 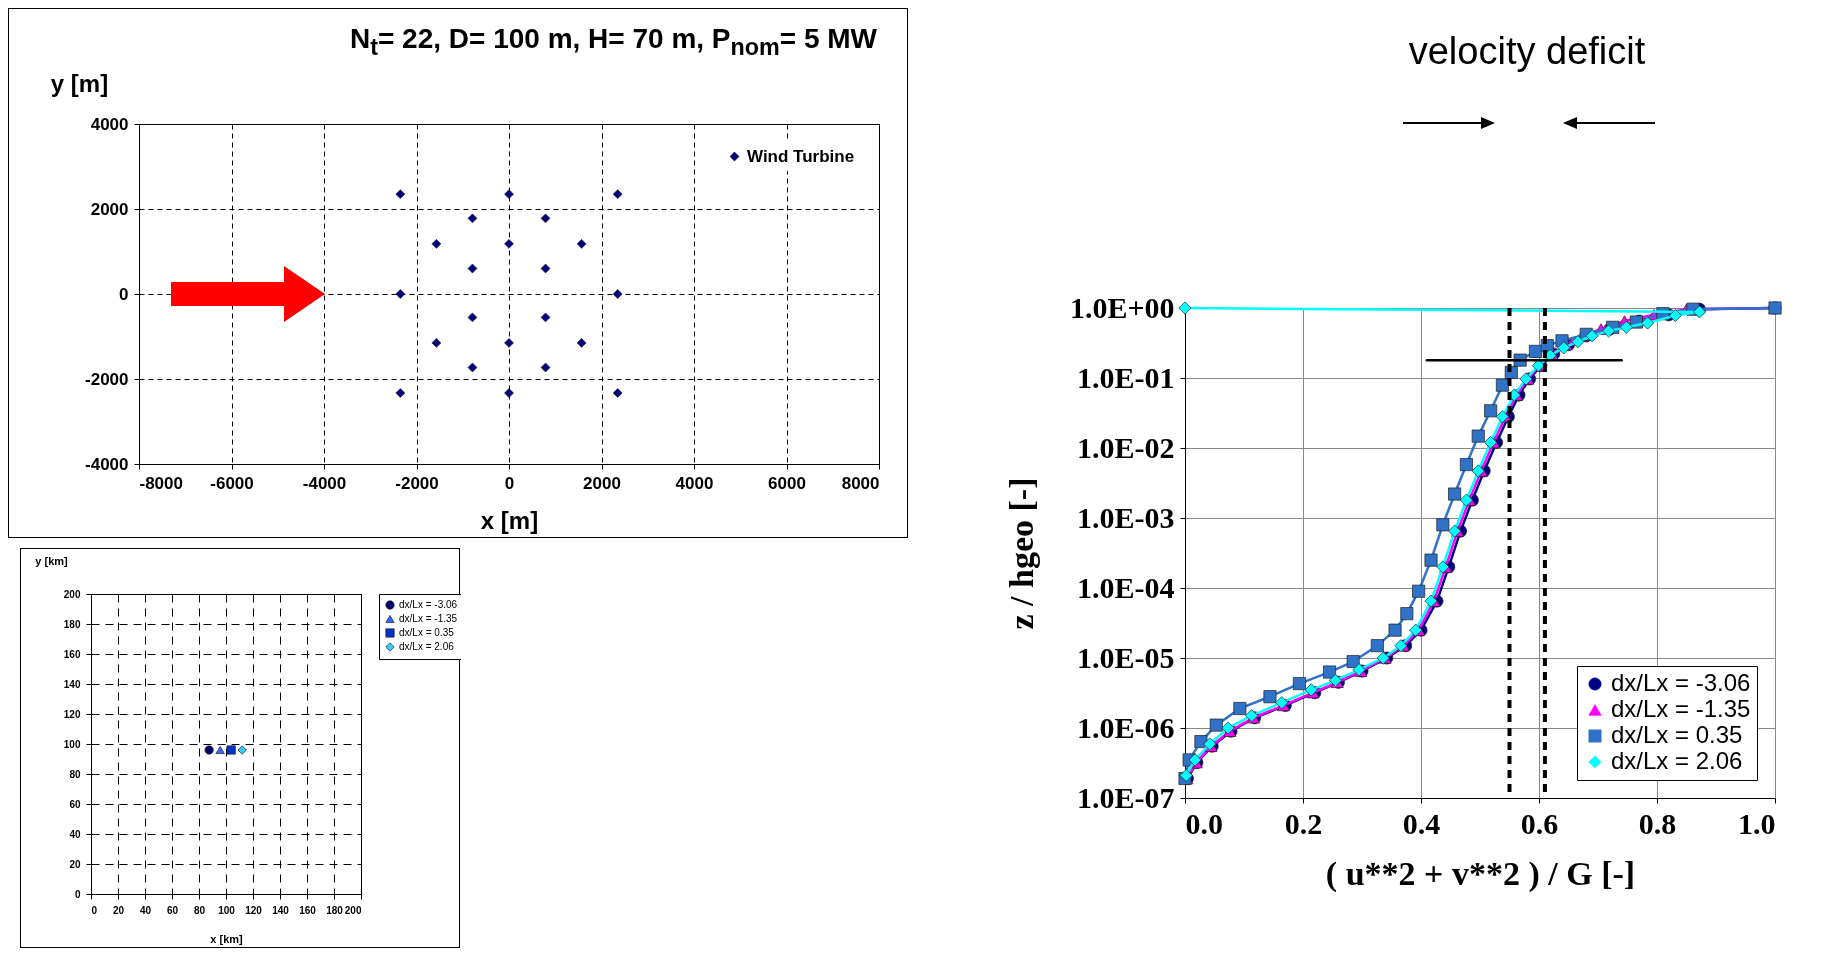 I want to click on x-tick-label: 160, so click(x=308, y=910).